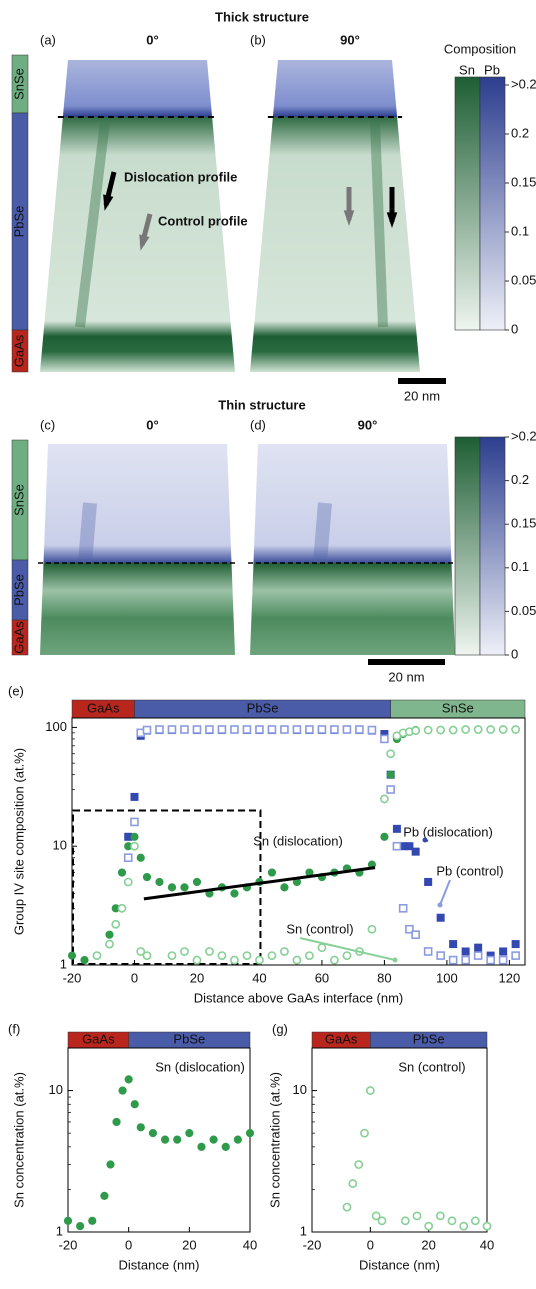 This screenshot has width=536, height=1289. What do you see at coordinates (422, 395) in the screenshot?
I see `scale-bar-label: 20 nm` at bounding box center [422, 395].